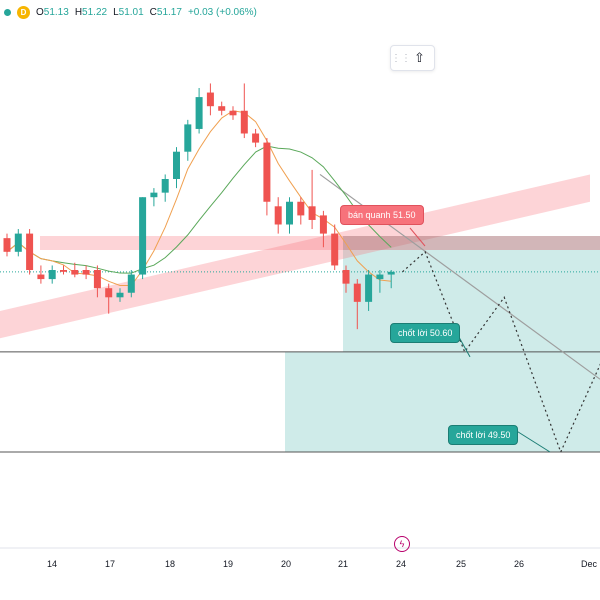  What do you see at coordinates (320, 243) in the screenshot?
I see `resistance-band` at bounding box center [320, 243].